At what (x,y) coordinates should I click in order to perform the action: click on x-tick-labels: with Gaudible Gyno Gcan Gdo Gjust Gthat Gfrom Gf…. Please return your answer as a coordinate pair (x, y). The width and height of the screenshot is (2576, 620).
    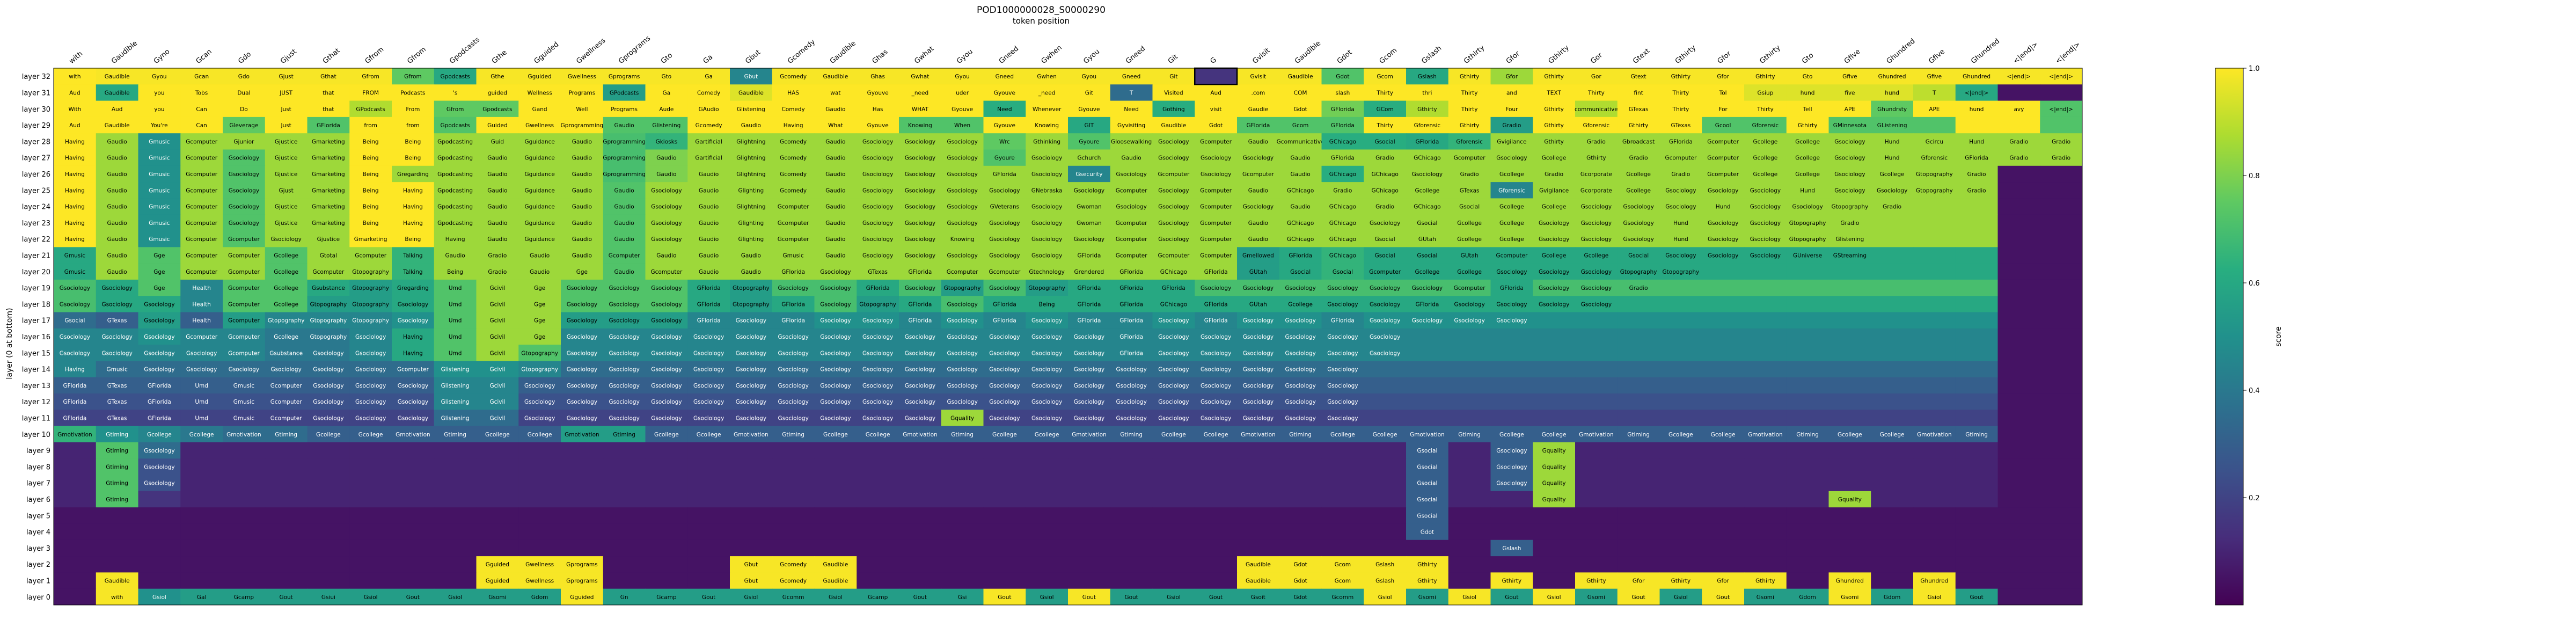
    Looking at the image, I should click on (1075, 49).